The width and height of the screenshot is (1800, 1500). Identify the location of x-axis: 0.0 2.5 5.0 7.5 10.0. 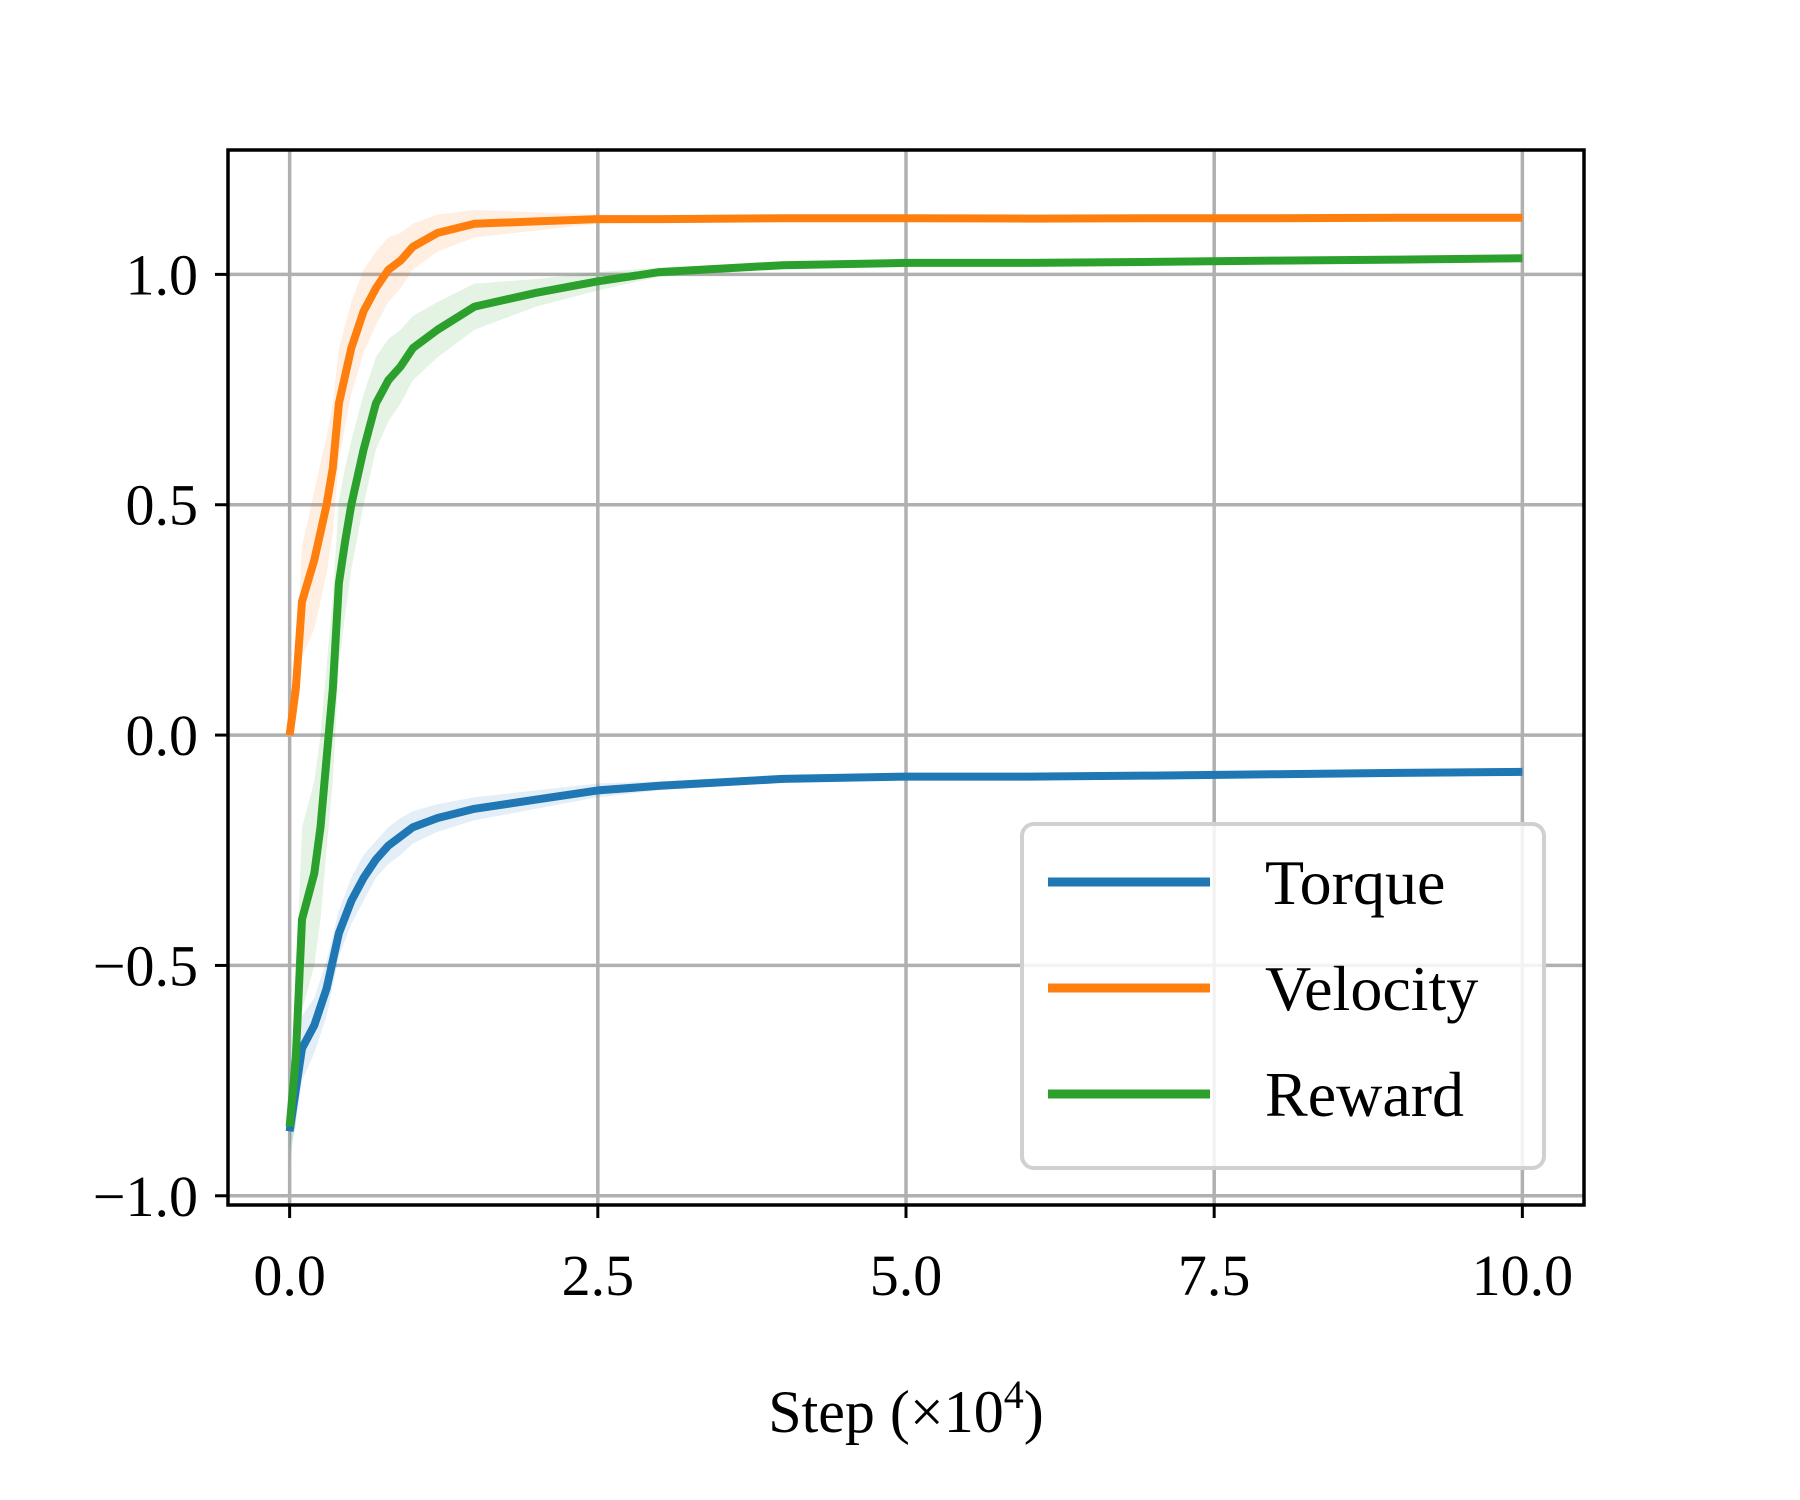
(913, 1256).